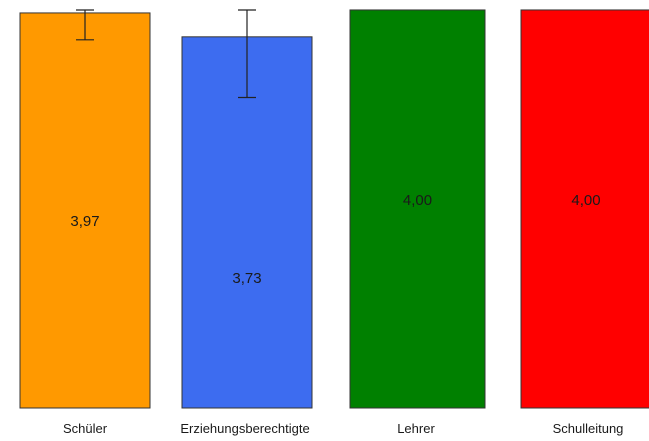 This screenshot has width=649, height=441. I want to click on value-label-lehrer: 4,00, so click(417, 200).